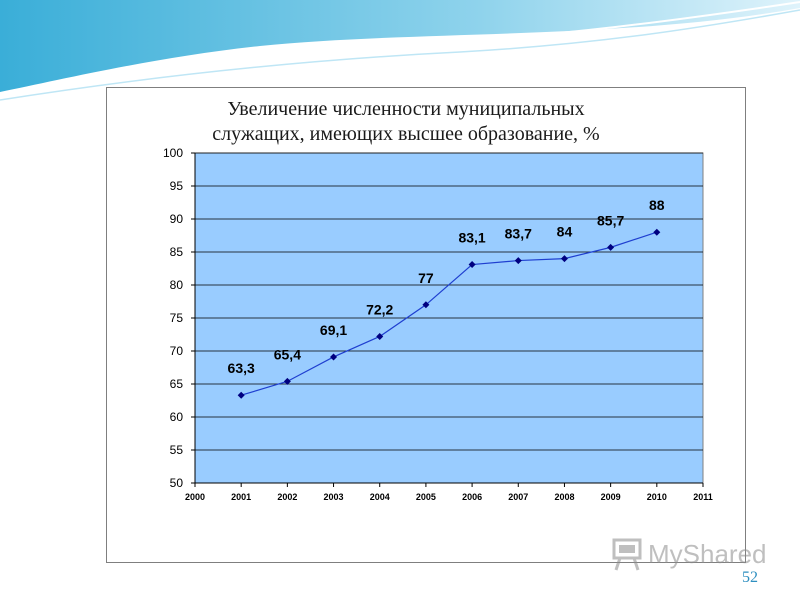 This screenshot has width=800, height=600. Describe the element at coordinates (406, 109) in the screenshot. I see `chart-title-line-1: Увеличение численности муниципальных` at that location.